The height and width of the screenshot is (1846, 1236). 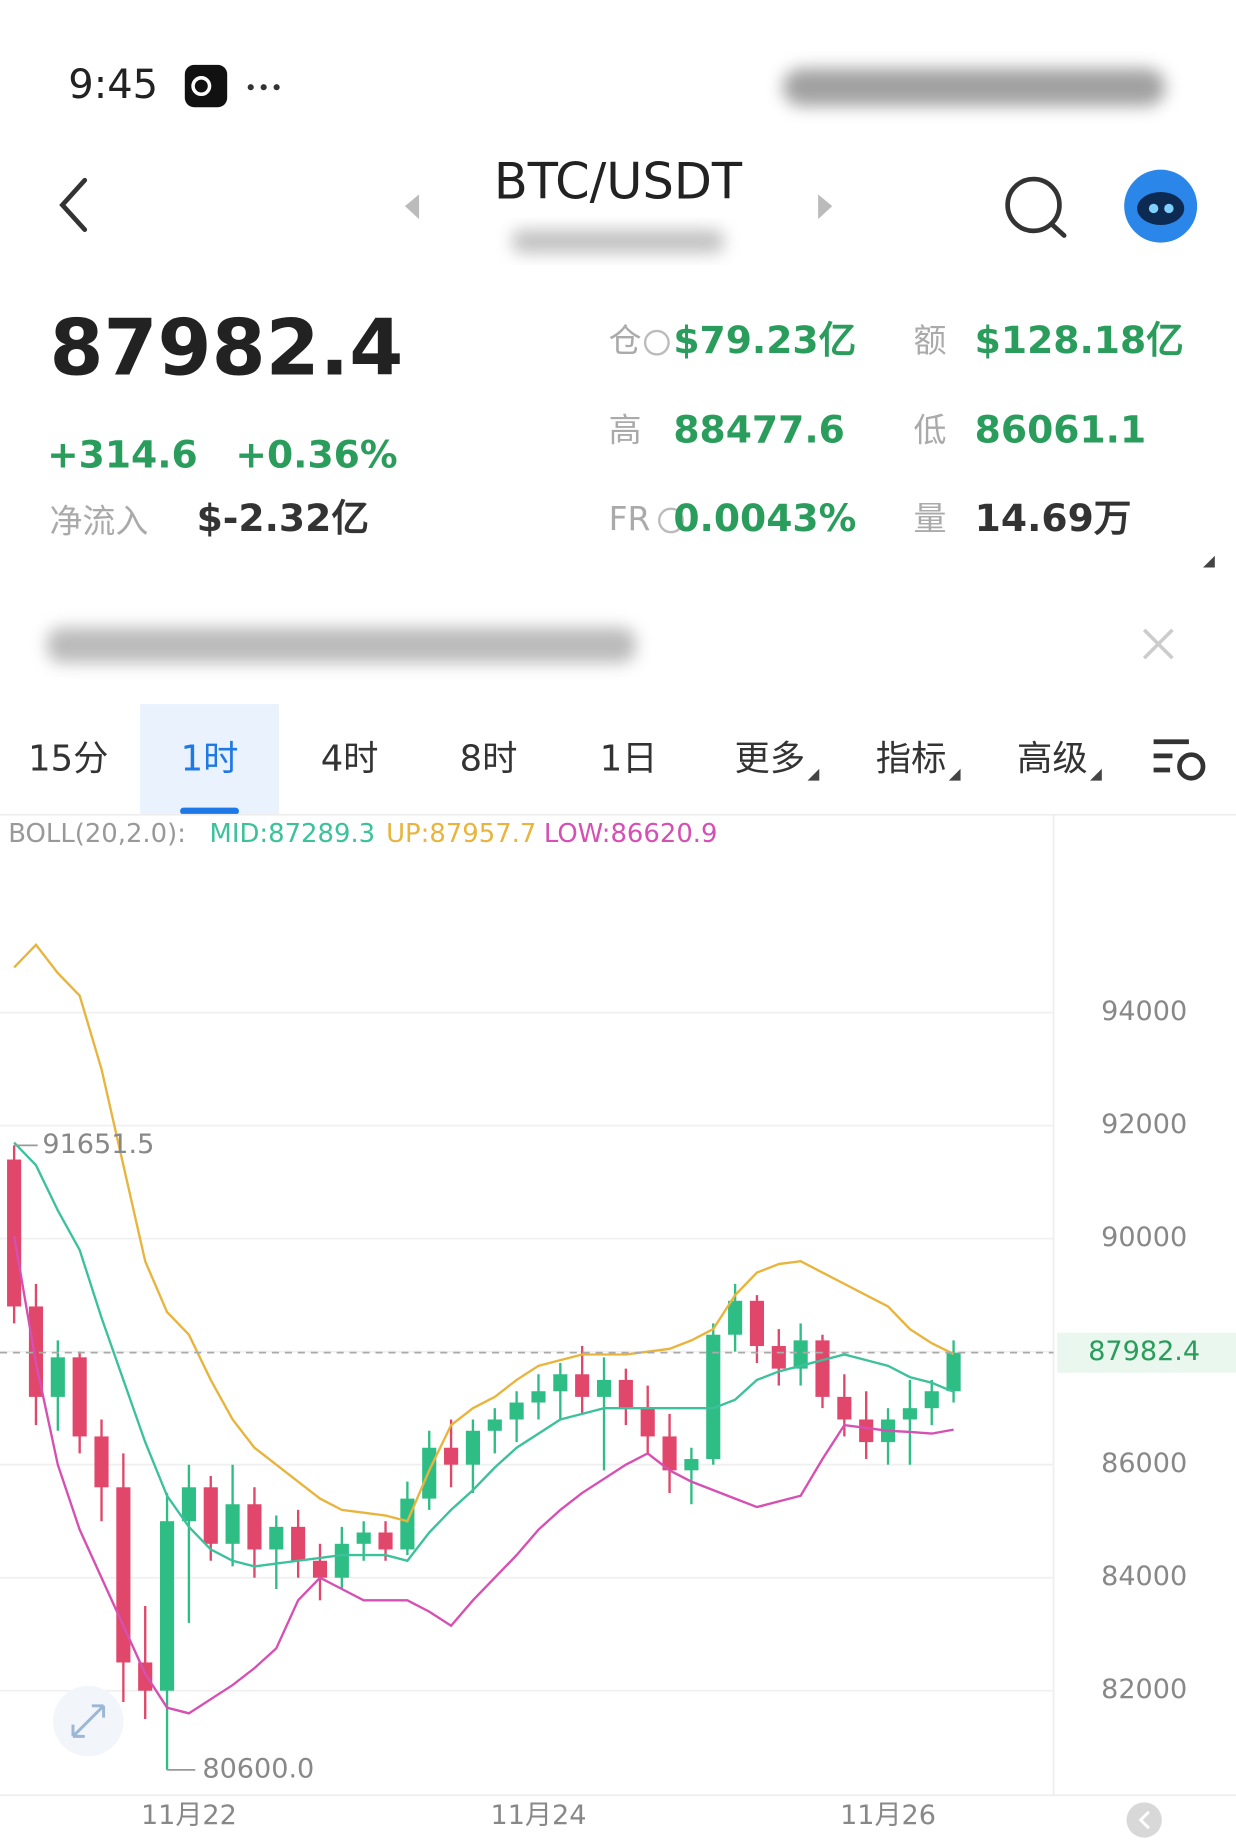 What do you see at coordinates (1144, 1011) in the screenshot?
I see `y-tick-label: 94000` at bounding box center [1144, 1011].